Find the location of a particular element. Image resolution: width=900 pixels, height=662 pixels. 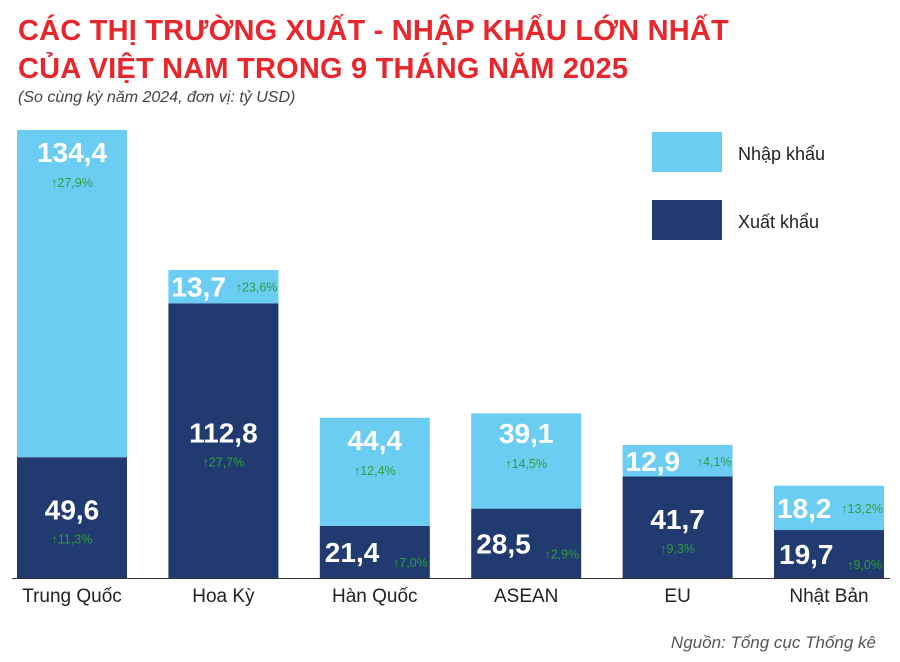

category-label-3: ASEAN is located at coordinates (526, 596).